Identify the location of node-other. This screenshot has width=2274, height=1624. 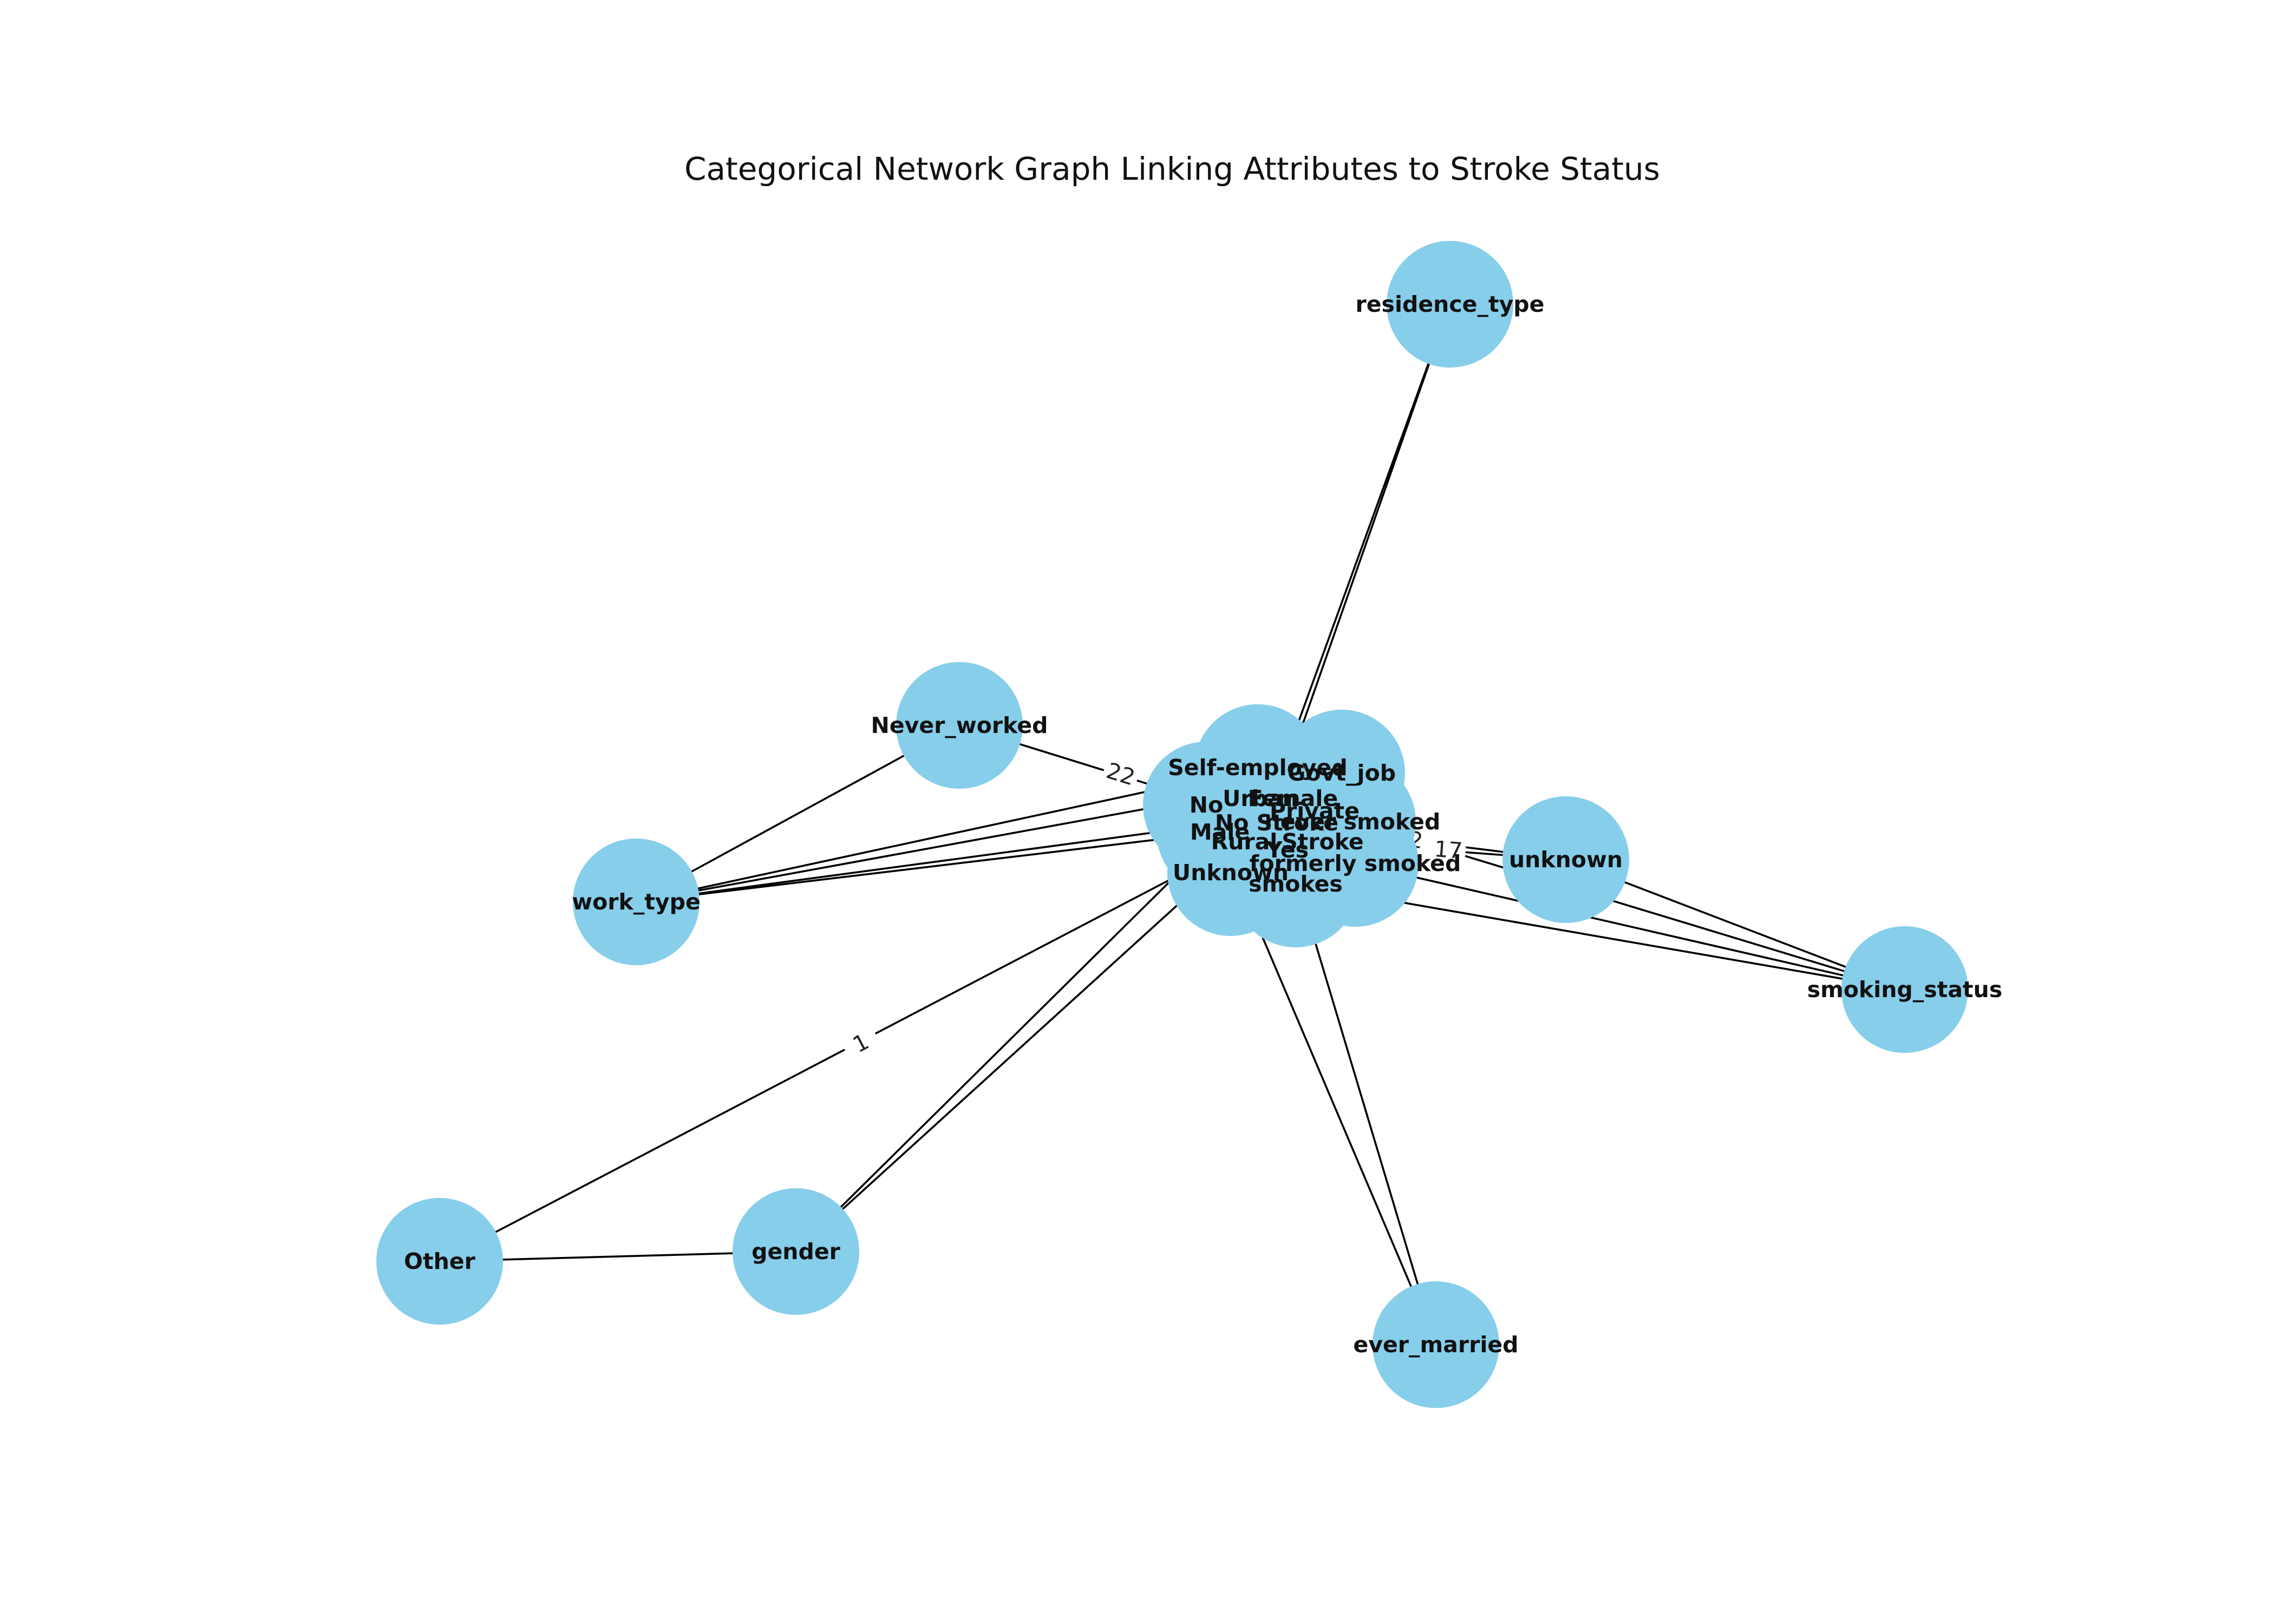
(440, 1262).